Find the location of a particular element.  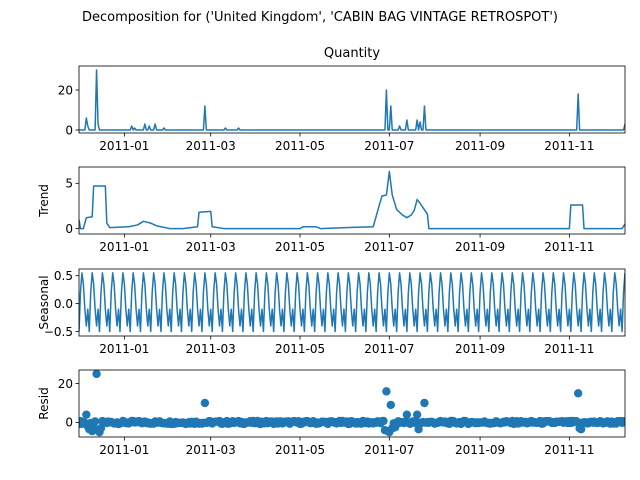

observed-xtick-label: 2011-01 is located at coordinates (124, 146).